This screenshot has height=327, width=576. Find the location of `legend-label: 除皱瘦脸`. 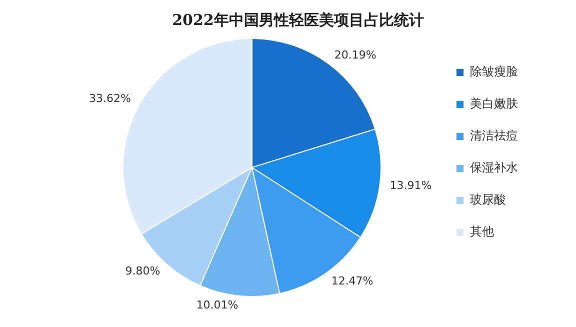

legend-label: 除皱瘦脸 is located at coordinates (494, 71).